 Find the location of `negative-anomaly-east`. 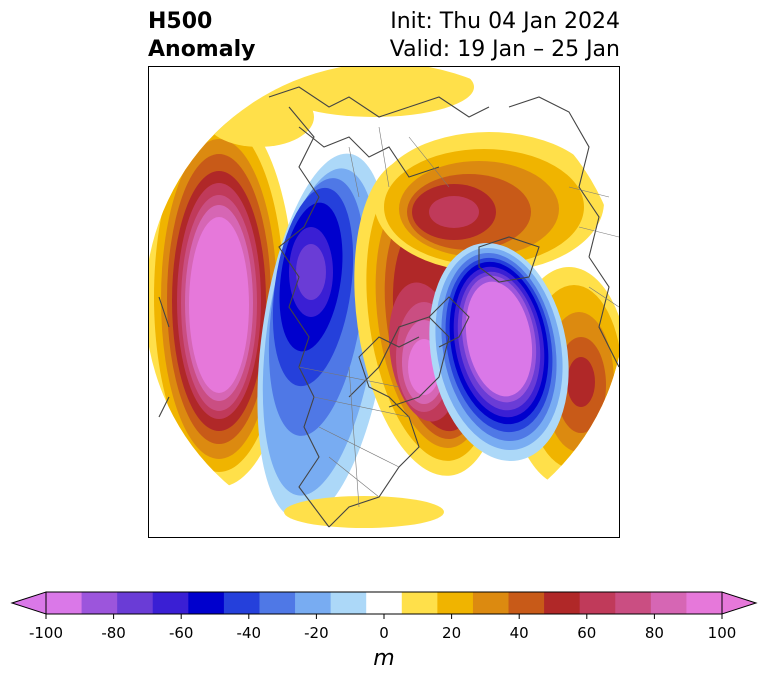

negative-anomaly-east is located at coordinates (499, 352).